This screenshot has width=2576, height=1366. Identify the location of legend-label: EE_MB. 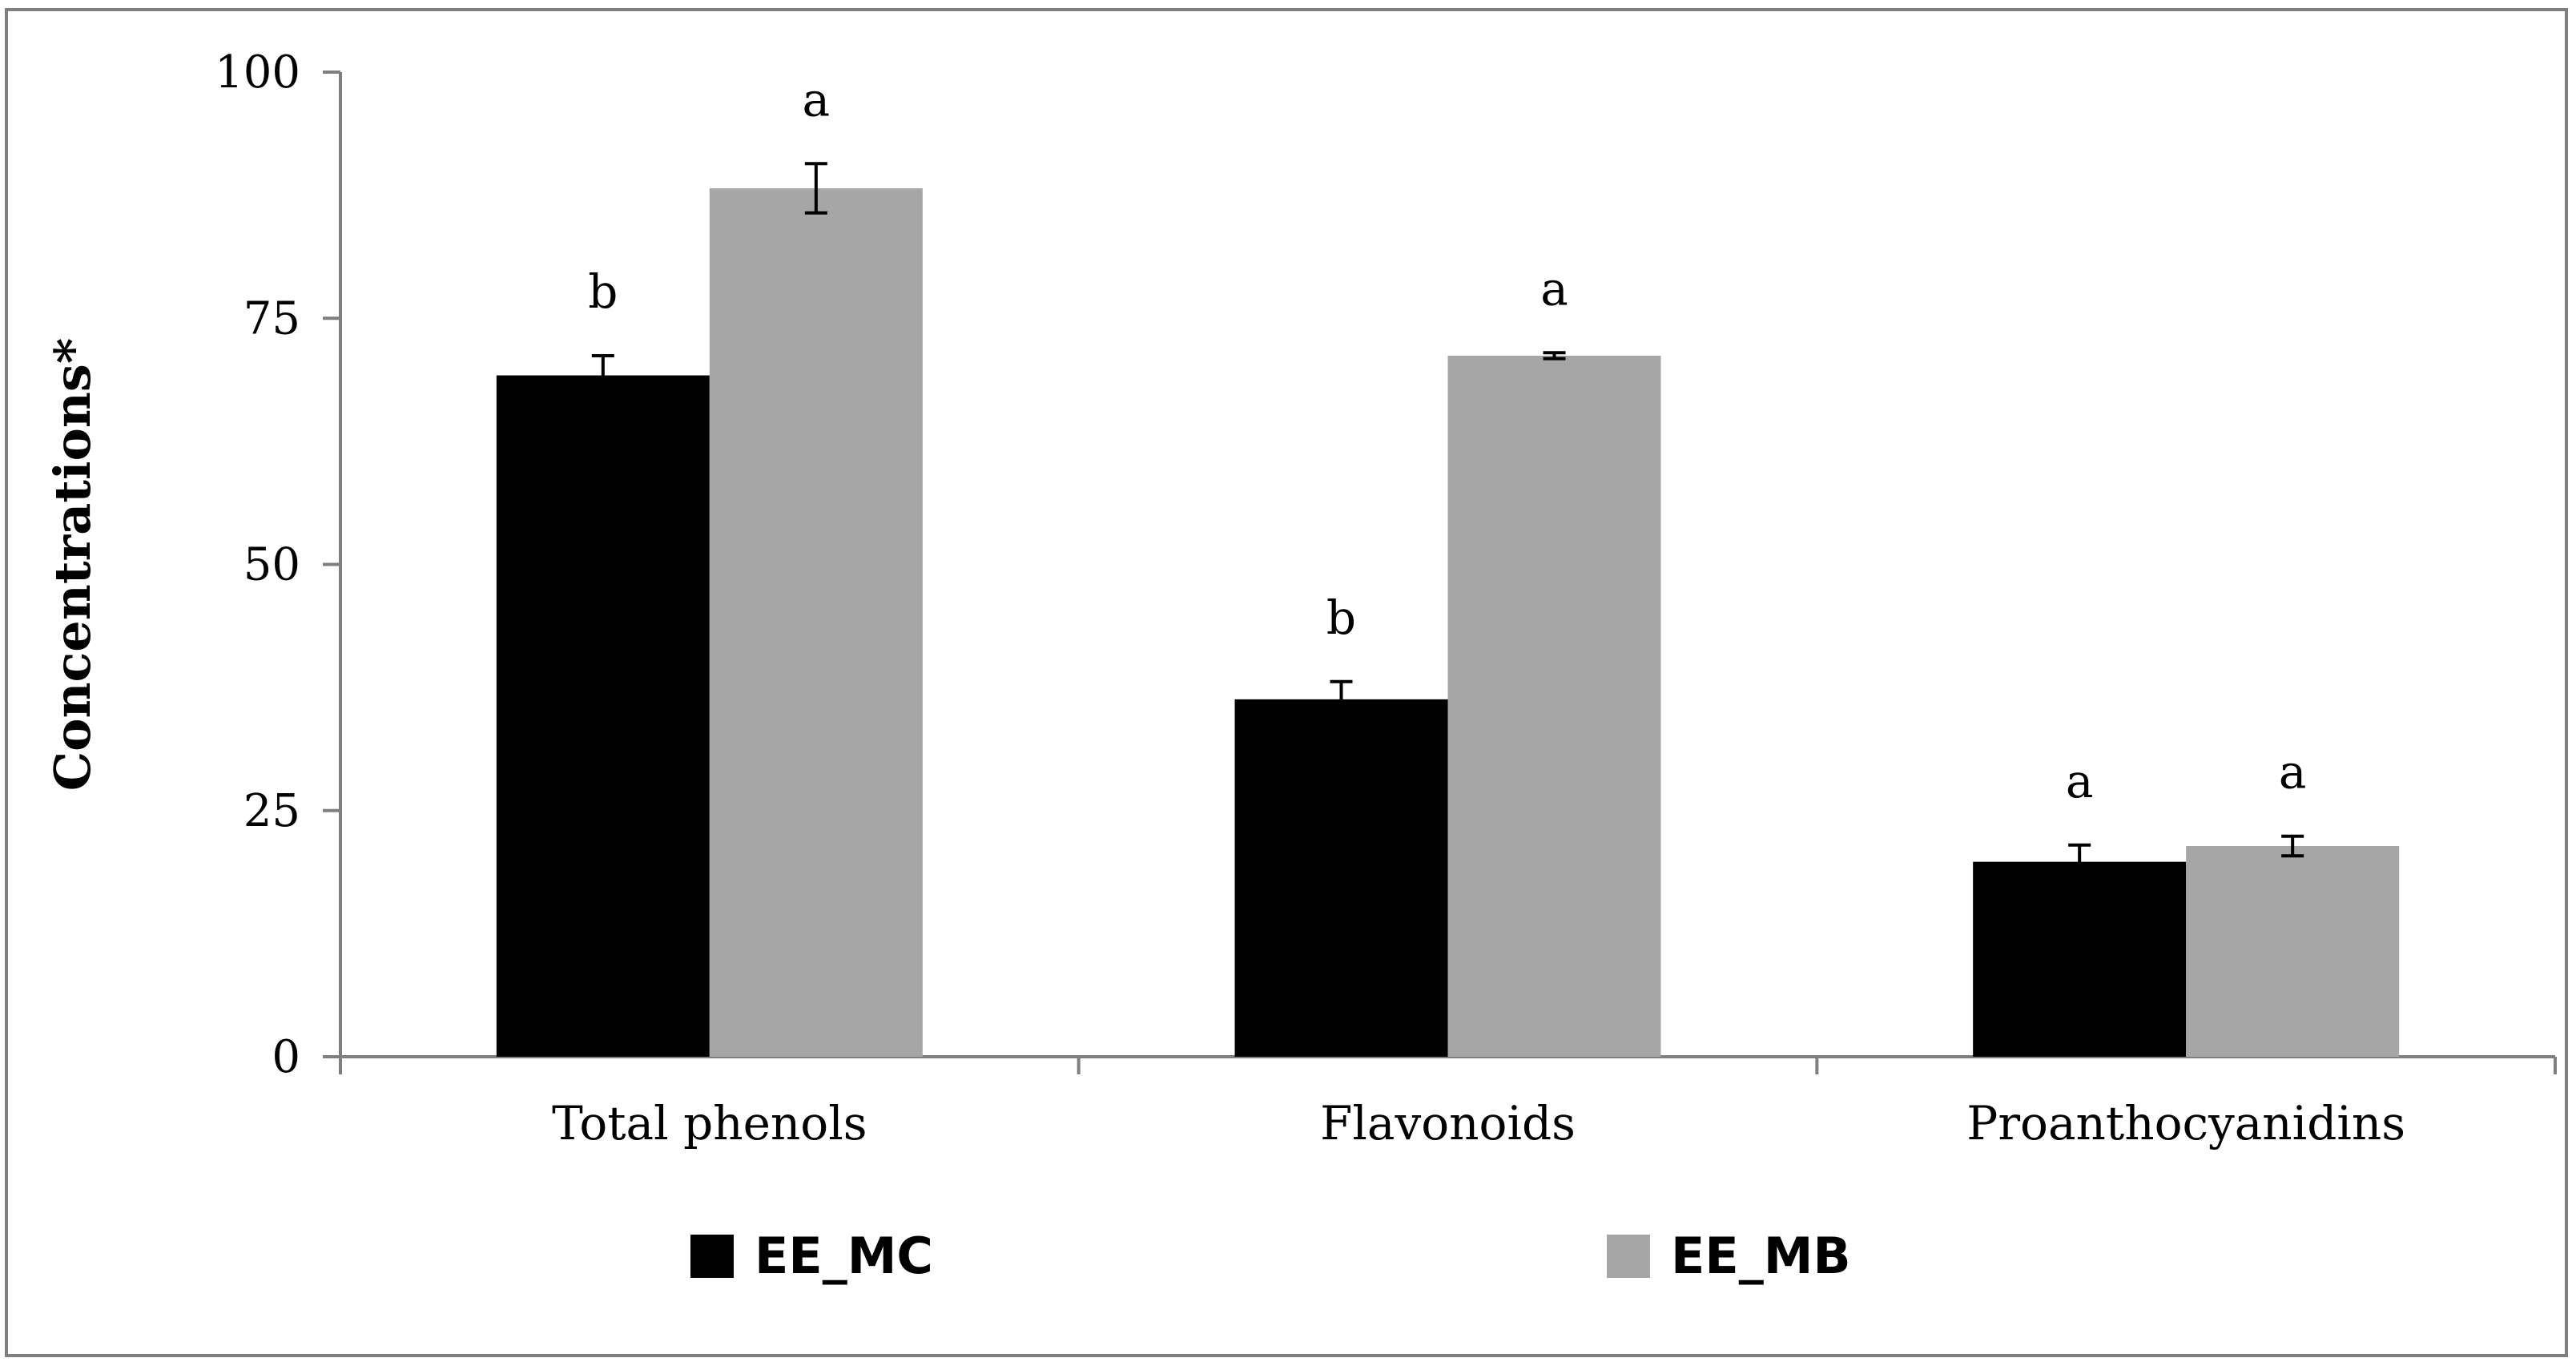
(1761, 1256).